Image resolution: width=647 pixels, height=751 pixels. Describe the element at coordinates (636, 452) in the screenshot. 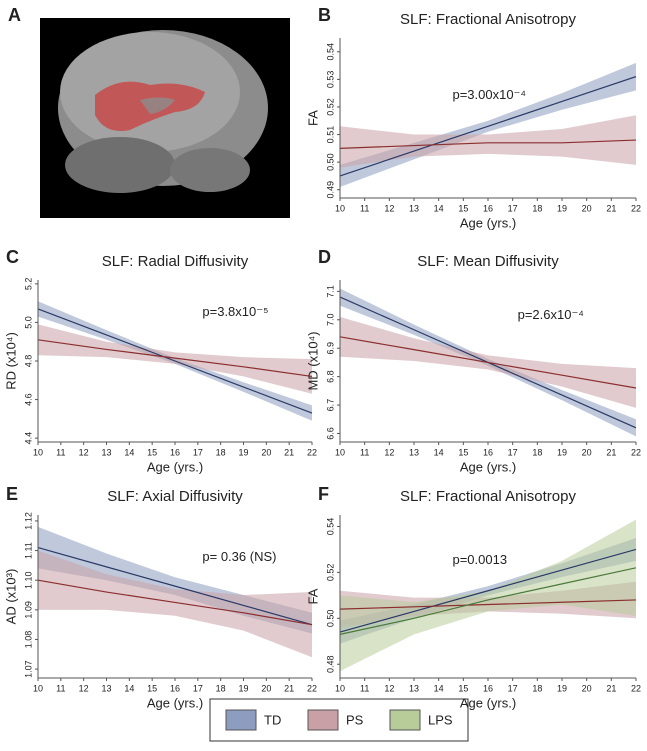

I see `x-tick-label: 22` at that location.